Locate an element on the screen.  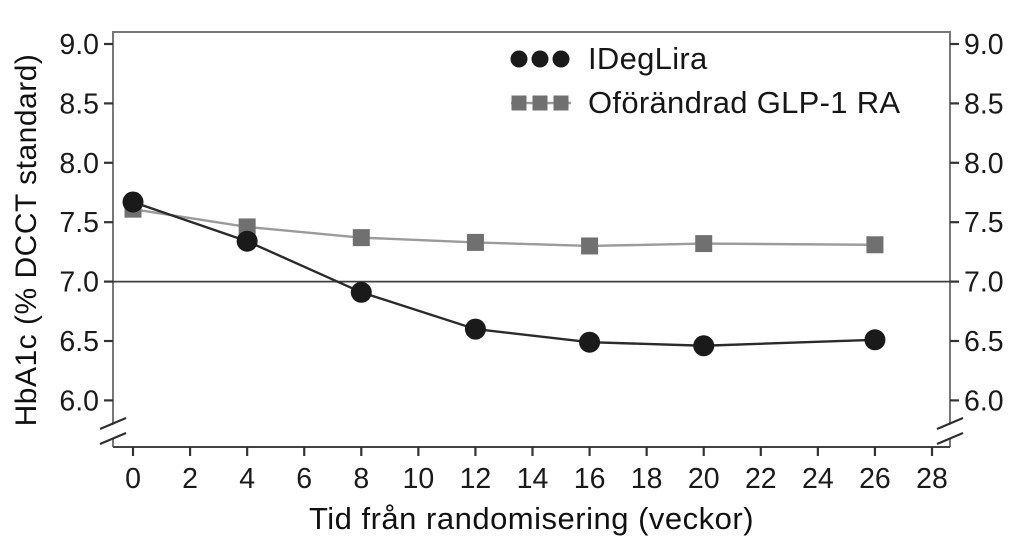
legend: IDegLira Oförändrad GLP-1 RA is located at coordinates (704, 81).